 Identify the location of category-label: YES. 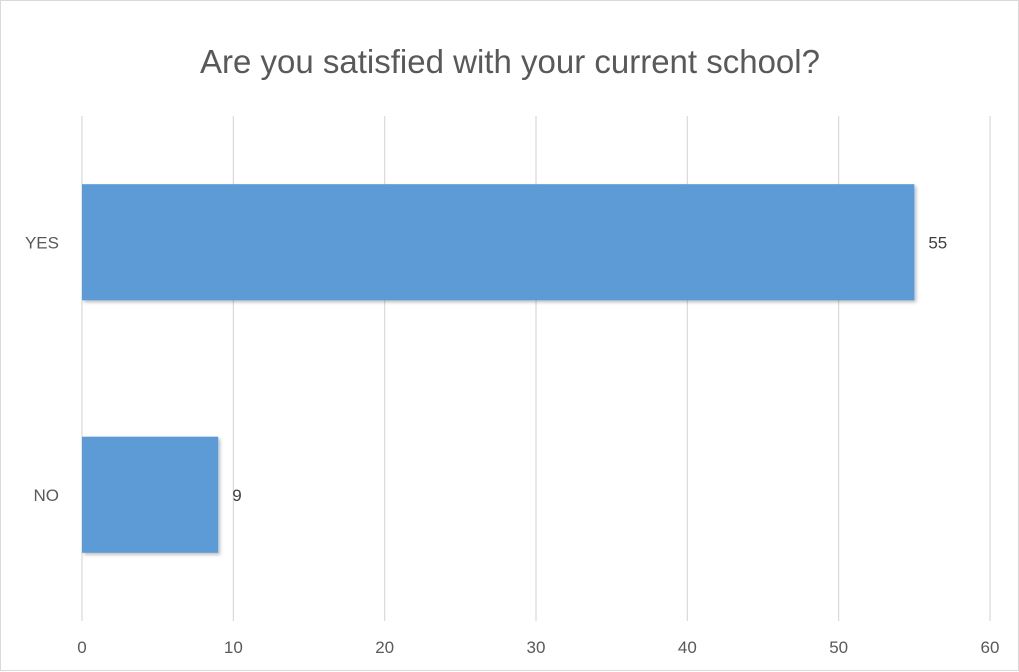
(42, 242).